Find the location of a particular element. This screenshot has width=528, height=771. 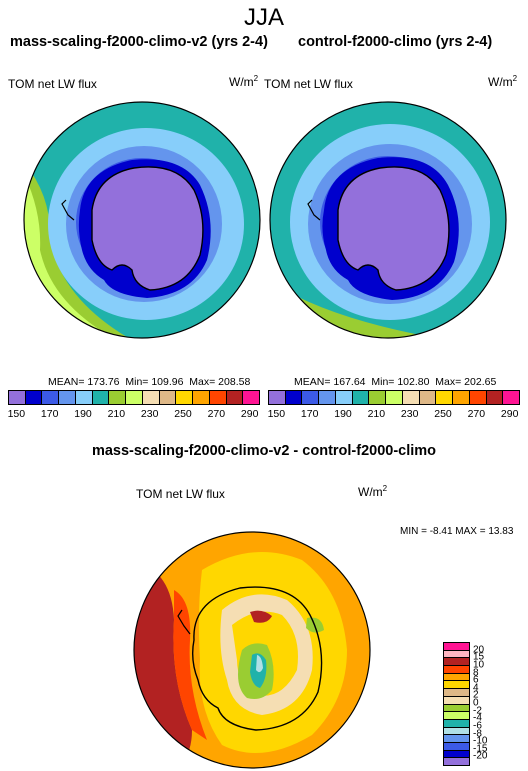

diff-colorbar-tick-label: 2 is located at coordinates (476, 695).